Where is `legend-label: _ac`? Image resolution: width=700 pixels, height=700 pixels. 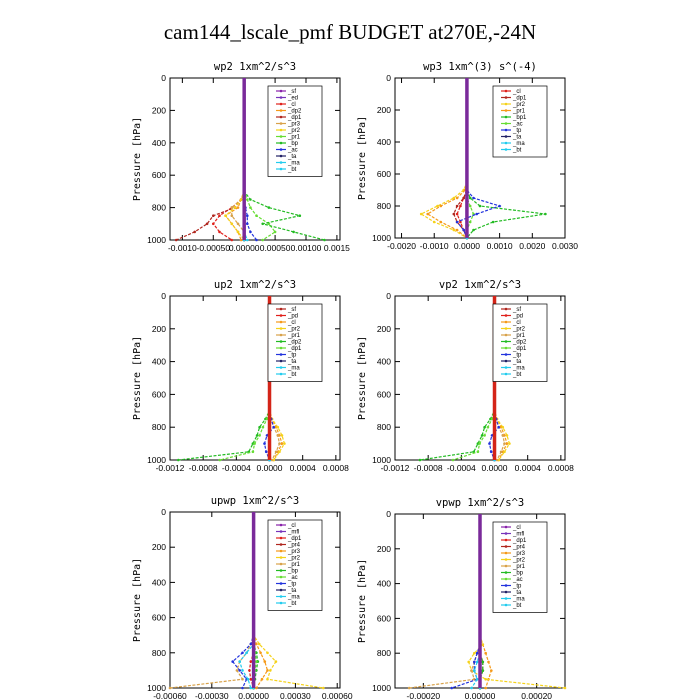 legend-label: _ac is located at coordinates (517, 580).